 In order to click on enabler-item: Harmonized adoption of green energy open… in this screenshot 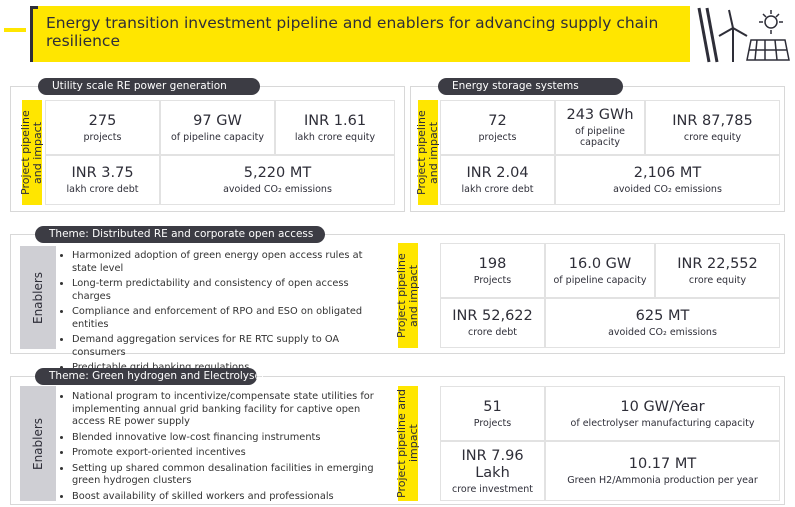, I will do `click(229, 262)`.